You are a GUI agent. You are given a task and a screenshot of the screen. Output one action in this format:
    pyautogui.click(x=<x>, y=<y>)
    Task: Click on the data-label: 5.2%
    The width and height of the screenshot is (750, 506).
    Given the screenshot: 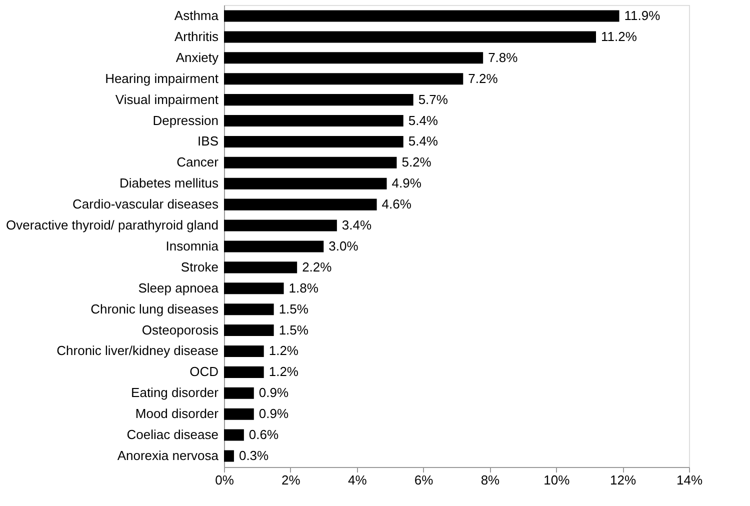 What is the action you would take?
    pyautogui.click(x=417, y=162)
    